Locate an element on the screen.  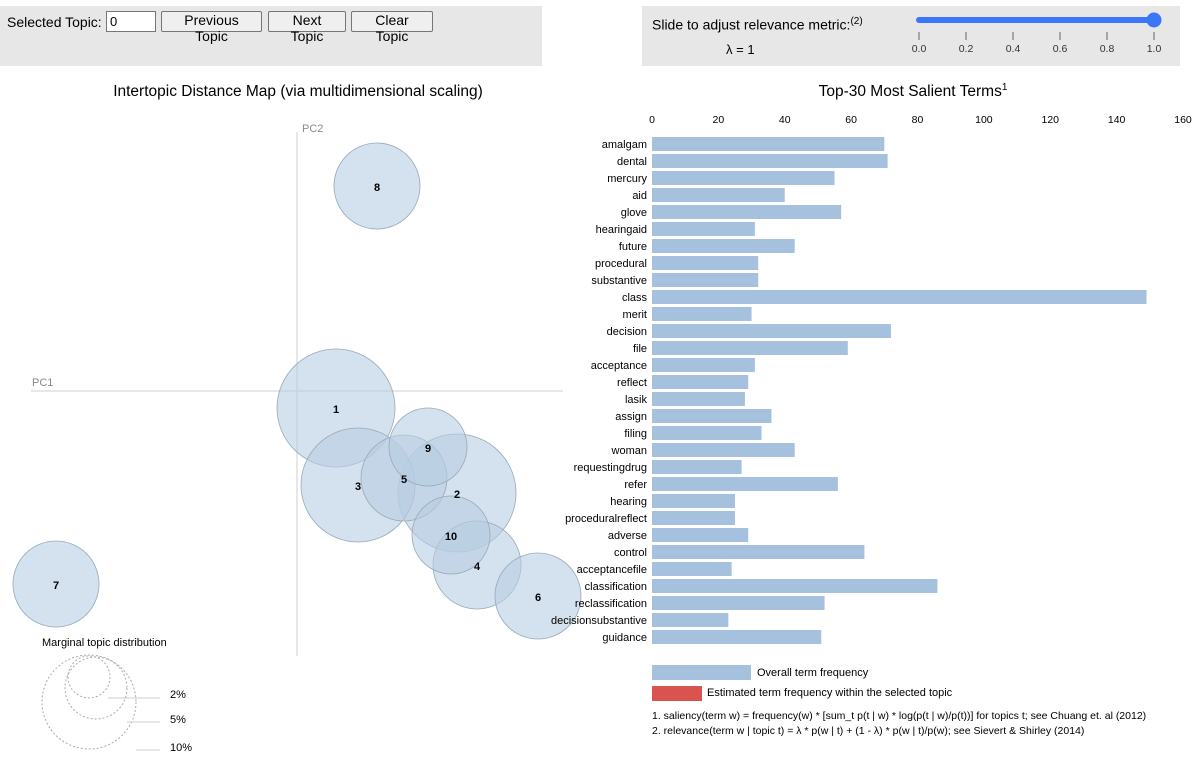
term-label-acceptance: acceptance is located at coordinates (619, 366).